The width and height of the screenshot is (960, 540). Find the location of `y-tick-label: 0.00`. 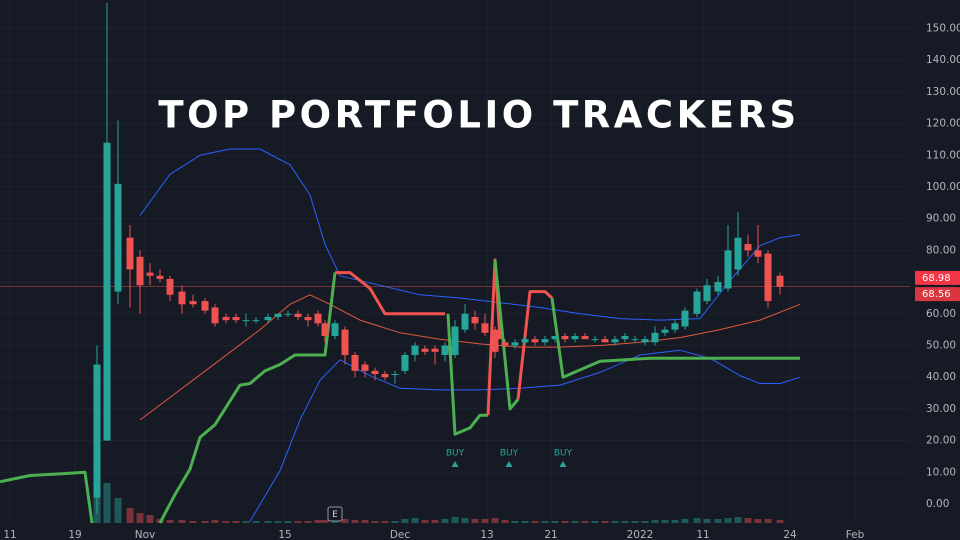

y-tick-label: 0.00 is located at coordinates (937, 504).